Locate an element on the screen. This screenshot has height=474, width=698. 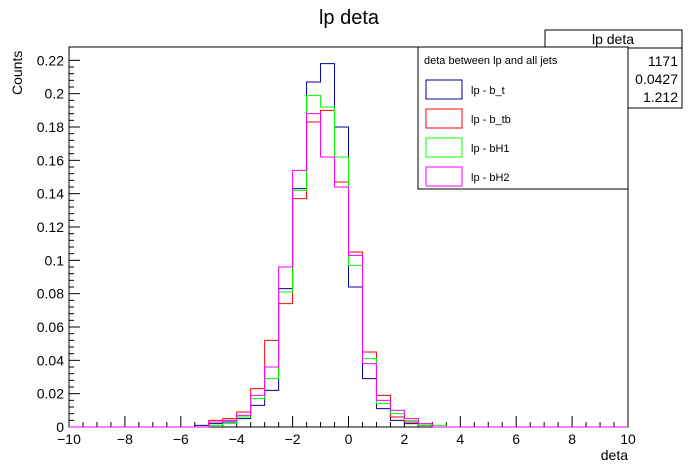
x-tick-label: 8 is located at coordinates (572, 439).